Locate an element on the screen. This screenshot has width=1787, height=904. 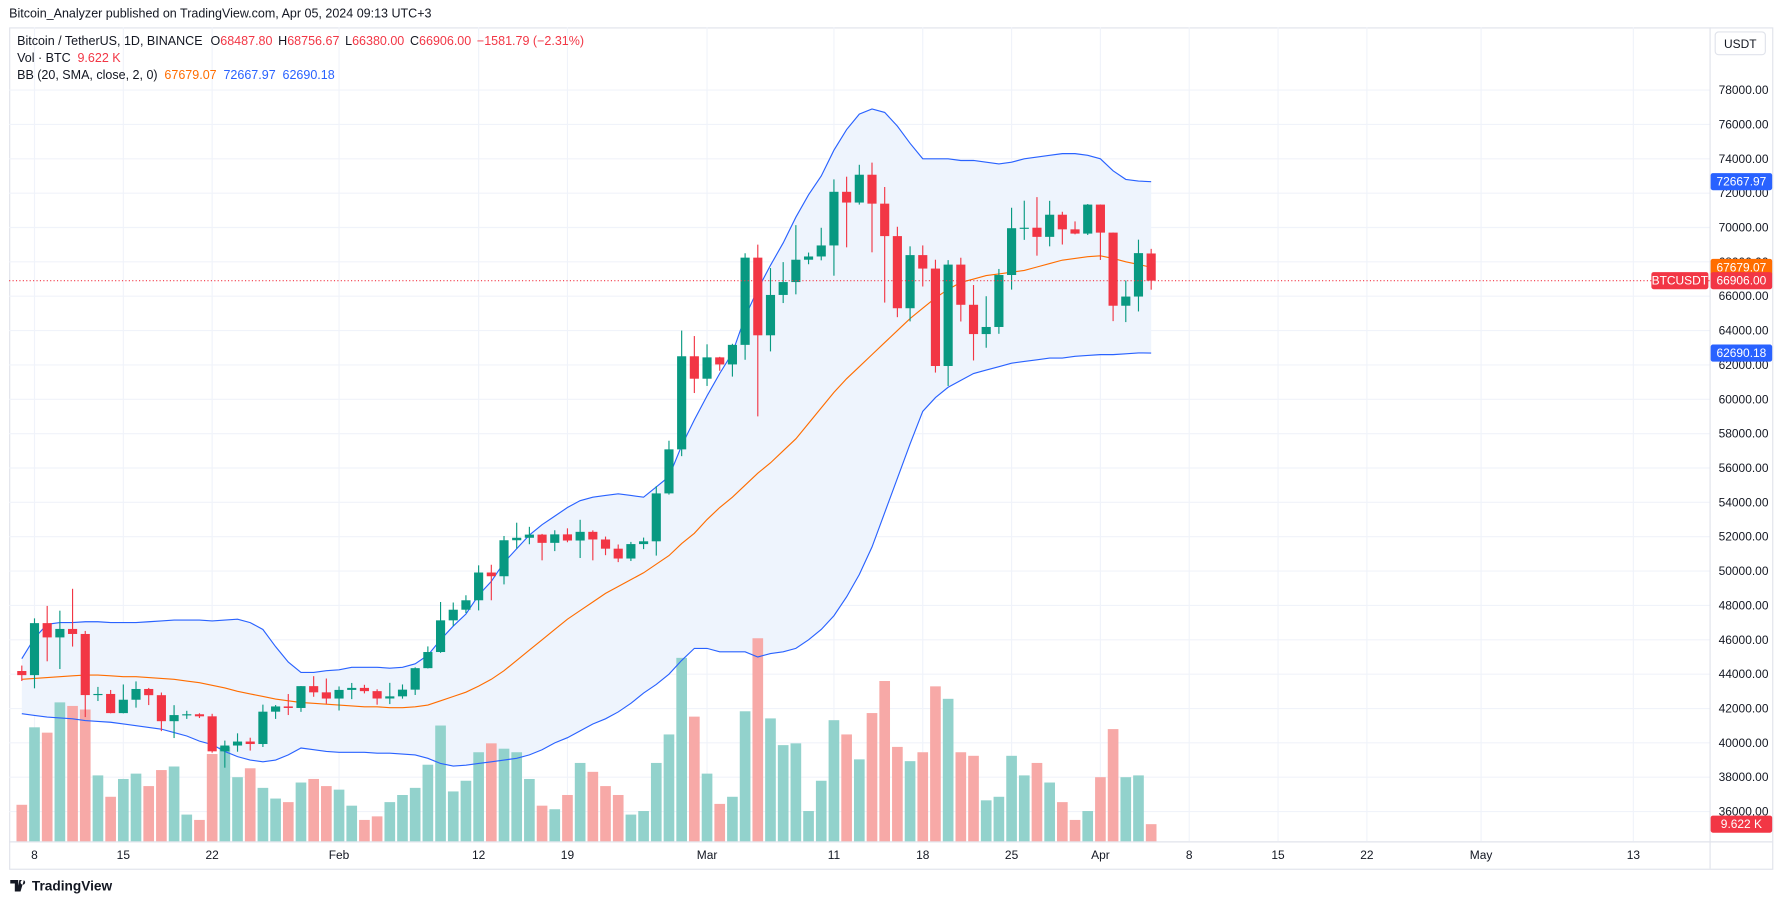
x-tick-label: 8 is located at coordinates (34, 855).